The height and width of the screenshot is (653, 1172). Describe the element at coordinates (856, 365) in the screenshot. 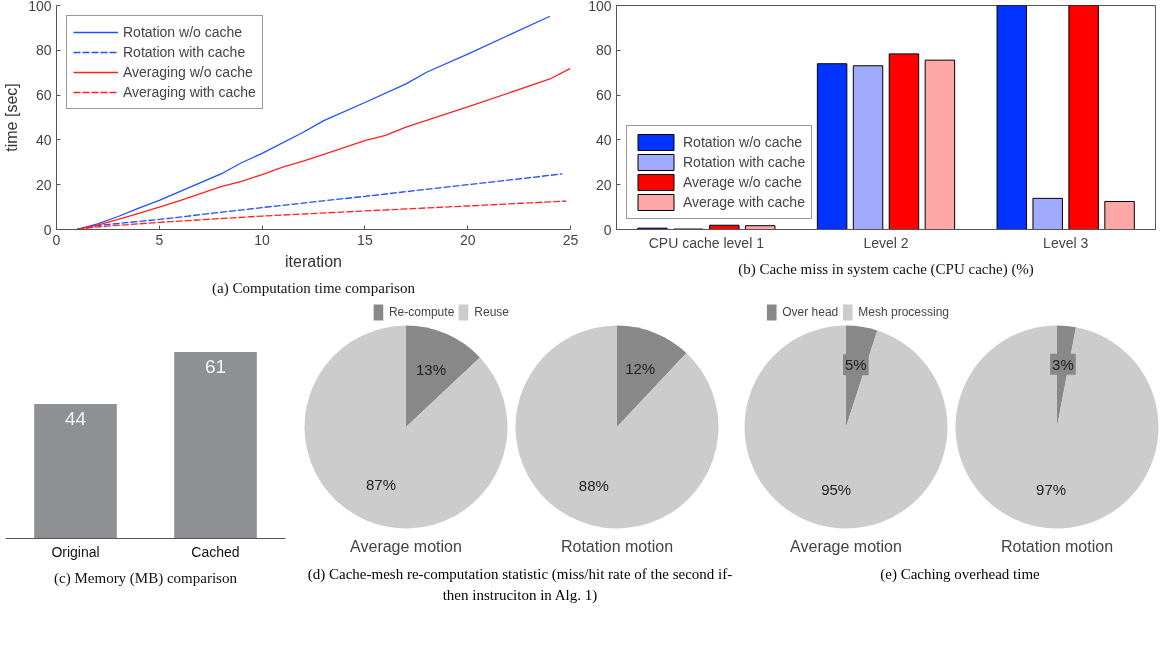

I see `data-label: 5%` at that location.